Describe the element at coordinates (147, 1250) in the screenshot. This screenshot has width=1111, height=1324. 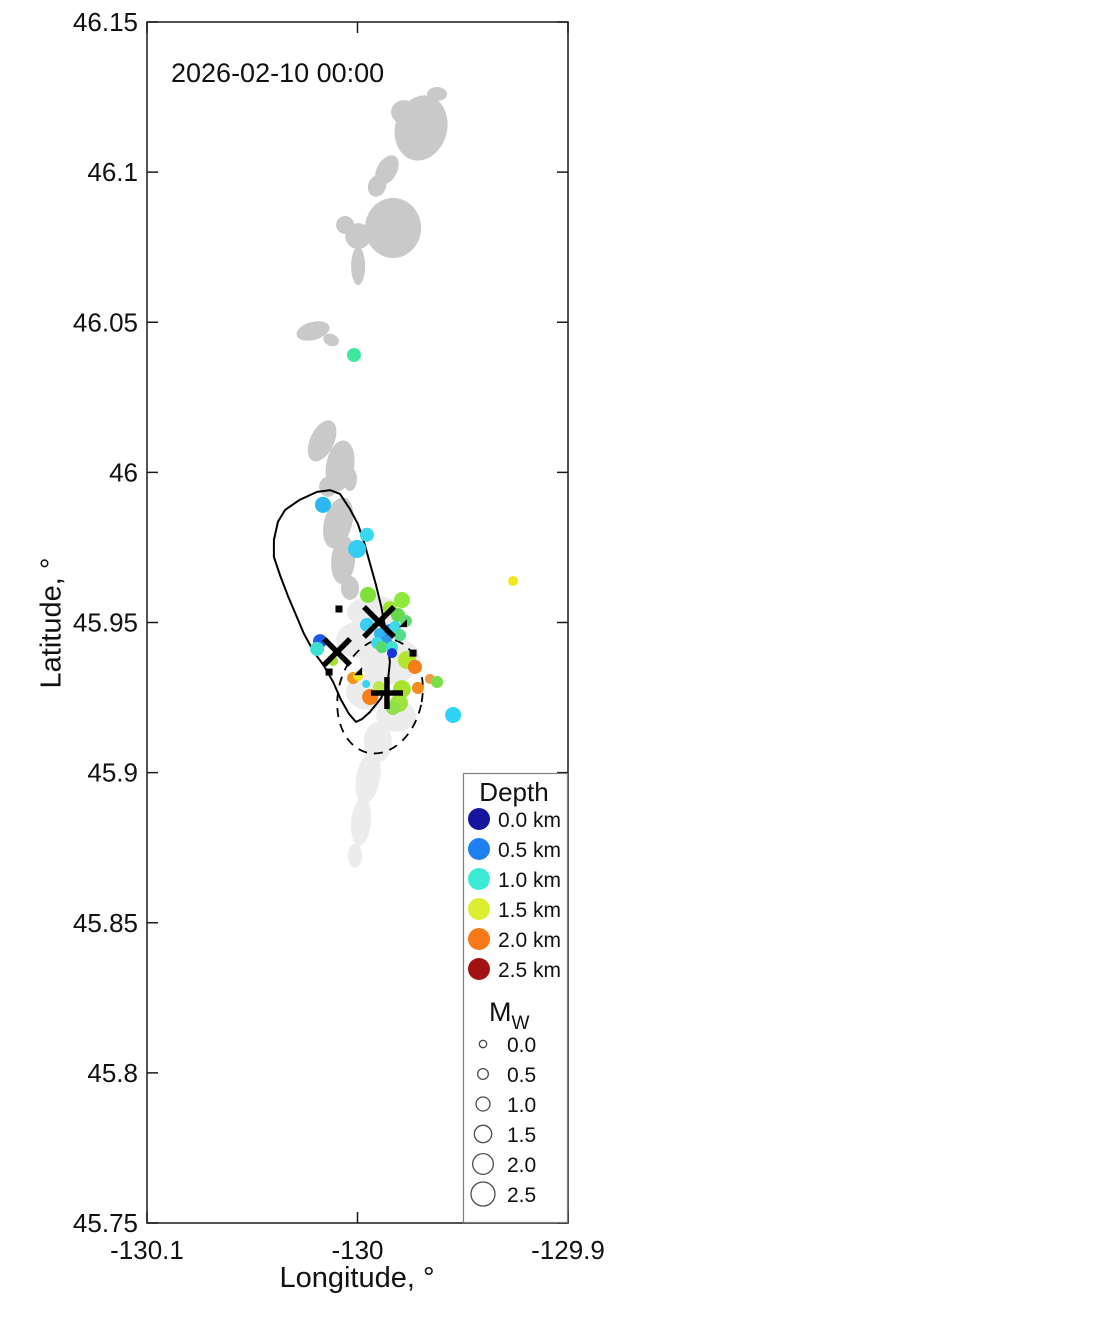
I see `x-tick-label: -130.1` at that location.